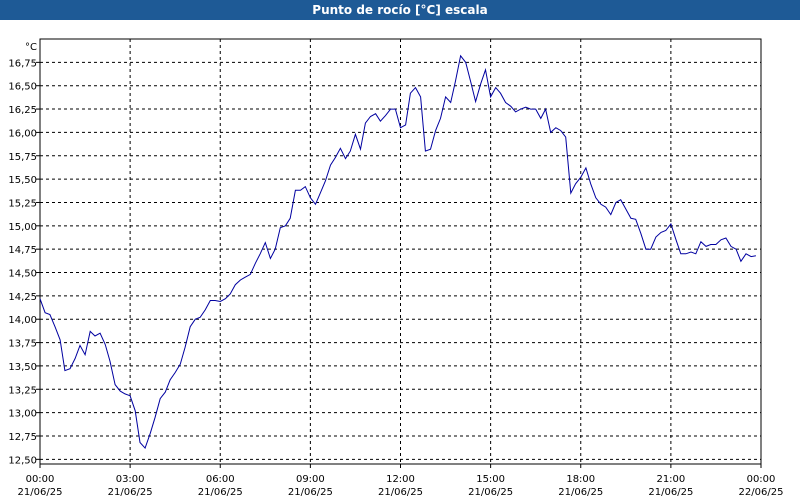 The image size is (800, 500). Describe the element at coordinates (22, 344) in the screenshot. I see `y-tick-label: 13,75` at that location.